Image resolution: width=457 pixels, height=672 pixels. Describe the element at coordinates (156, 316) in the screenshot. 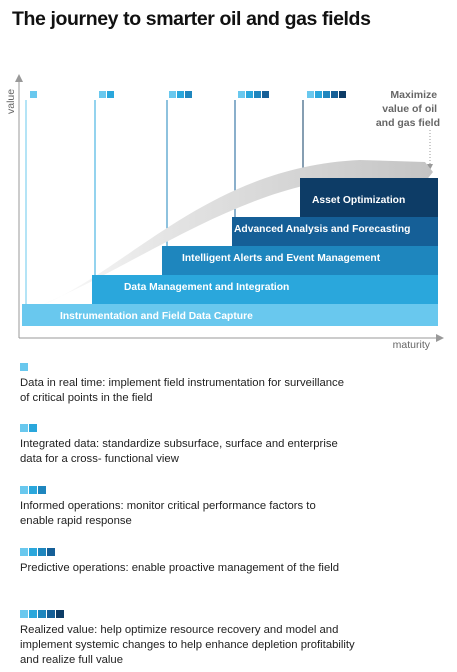

I see `tier-1-label: Instrumentation and Field Data Capture` at that location.